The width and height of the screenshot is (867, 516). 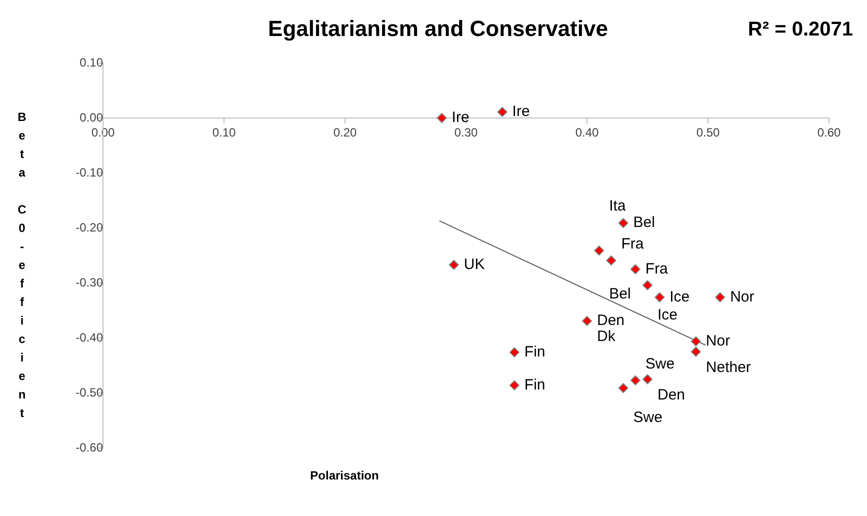 I want to click on annotation: Ita, so click(x=617, y=206).